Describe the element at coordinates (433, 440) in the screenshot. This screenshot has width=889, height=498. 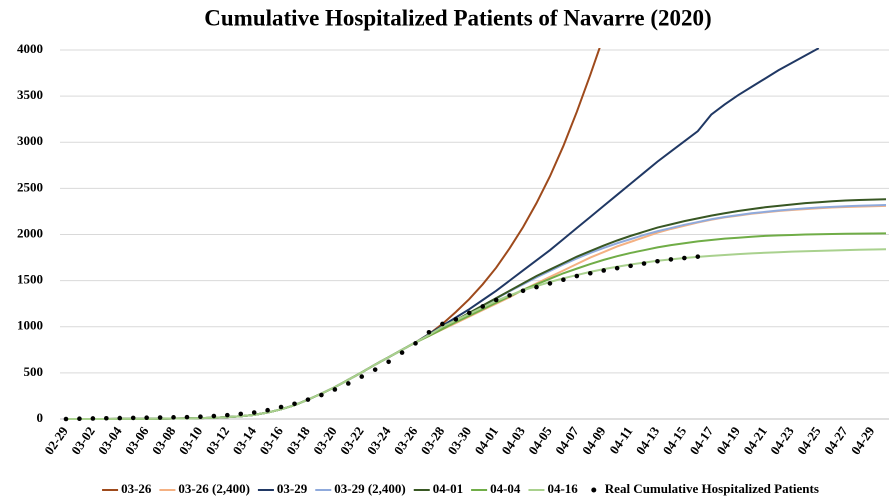
I see `x-tick-label: 03-28` at that location.